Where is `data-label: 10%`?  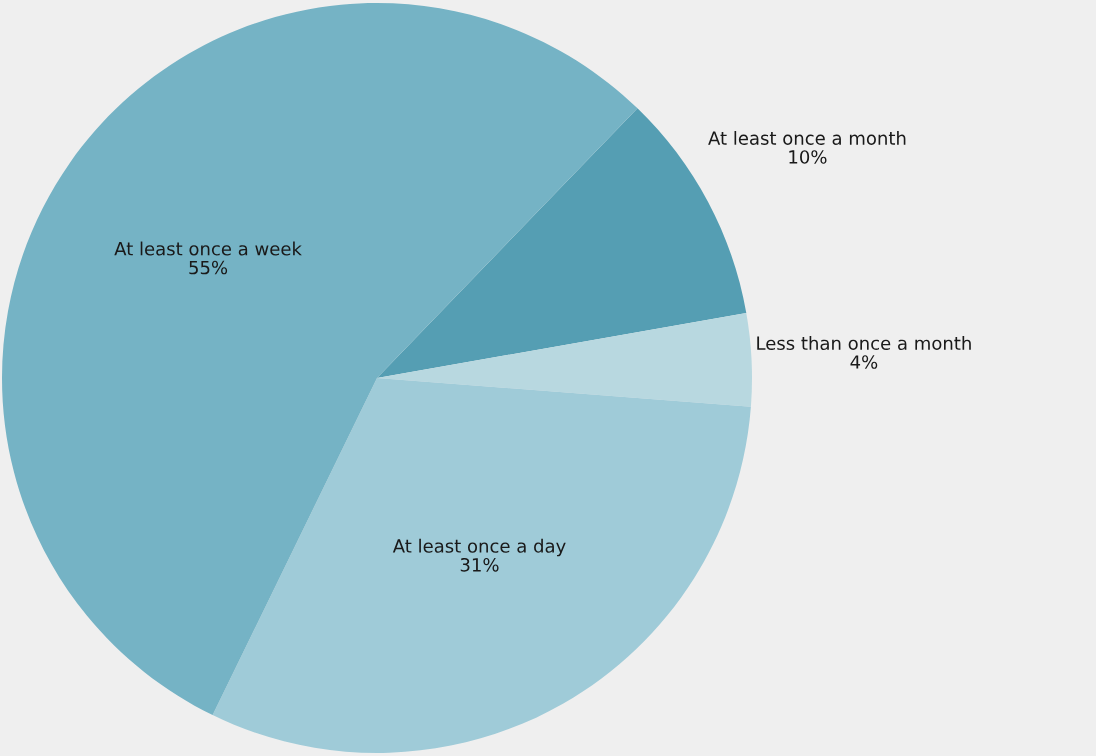 data-label: 10% is located at coordinates (808, 157).